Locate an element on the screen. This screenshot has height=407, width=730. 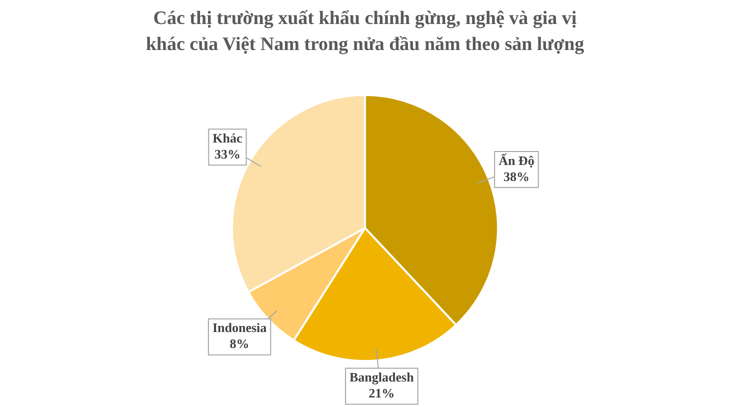
slice-label: Bangladesh is located at coordinates (382, 377).